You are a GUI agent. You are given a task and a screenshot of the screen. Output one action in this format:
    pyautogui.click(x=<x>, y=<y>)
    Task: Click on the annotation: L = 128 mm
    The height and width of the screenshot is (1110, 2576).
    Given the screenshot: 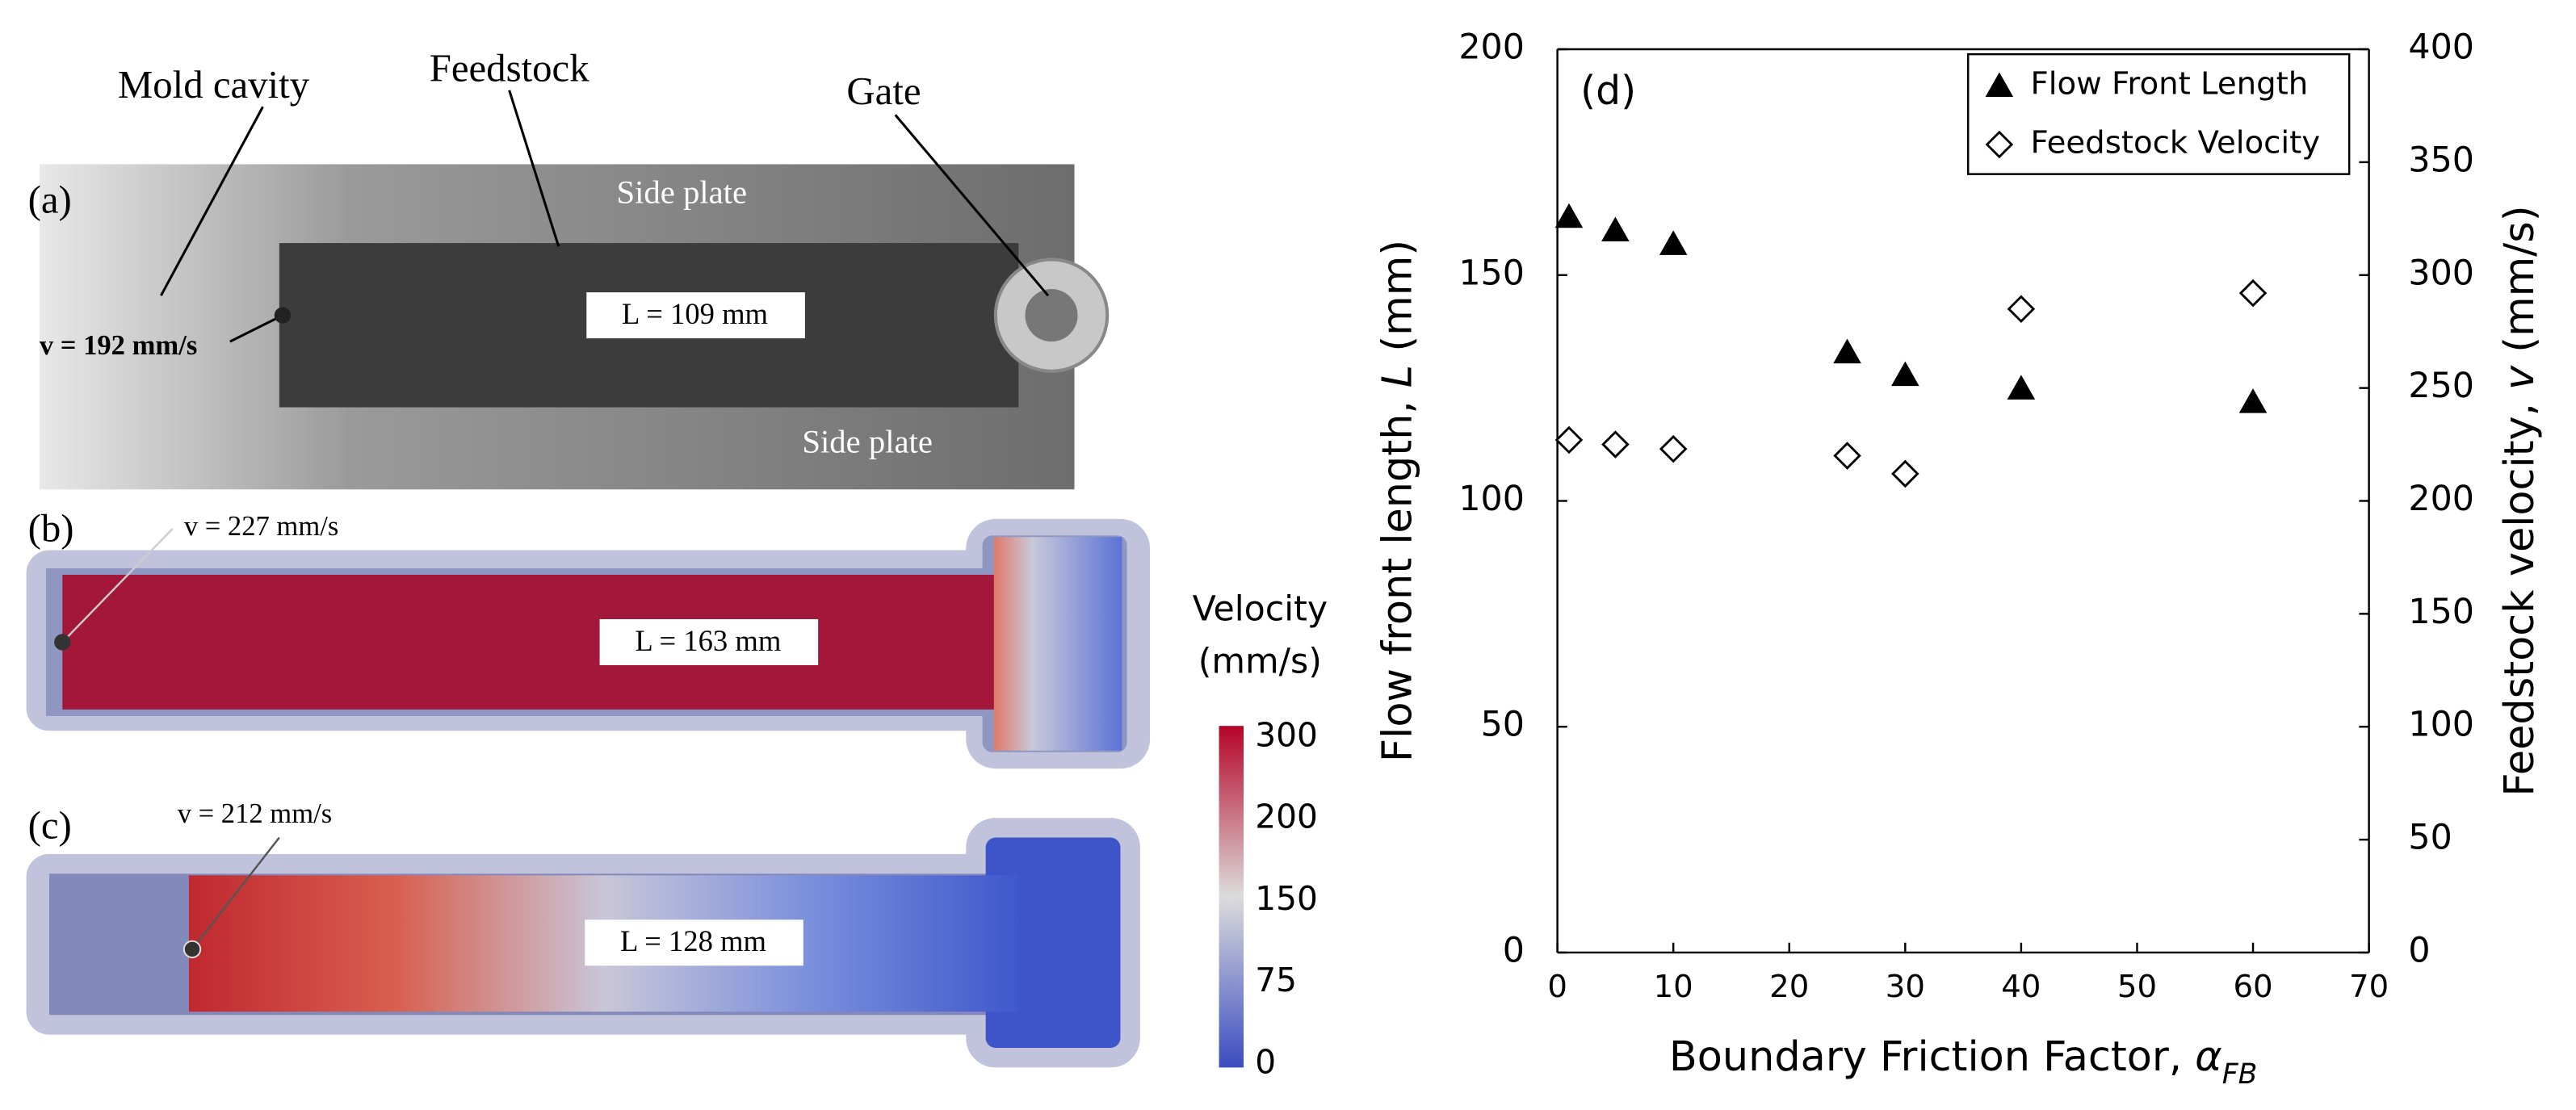 What is the action you would take?
    pyautogui.click(x=693, y=940)
    